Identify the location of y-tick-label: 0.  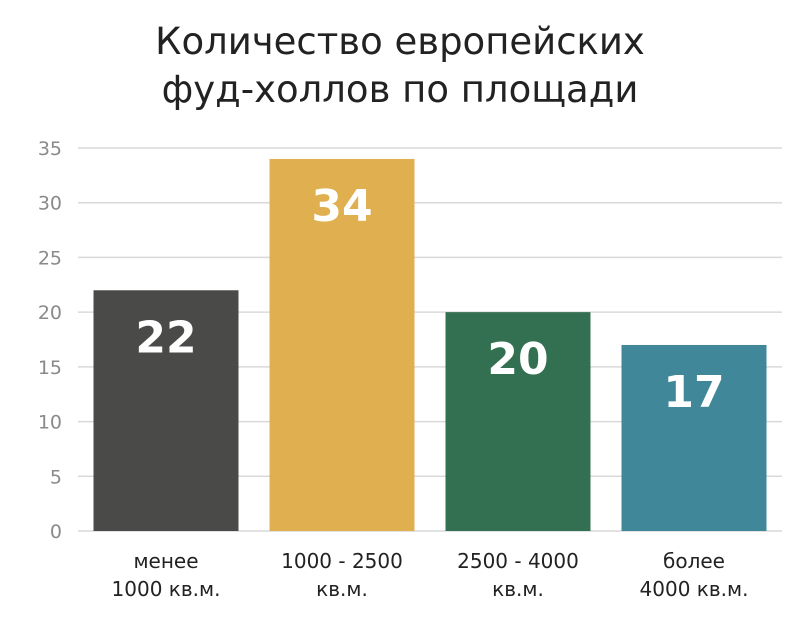
(56, 532).